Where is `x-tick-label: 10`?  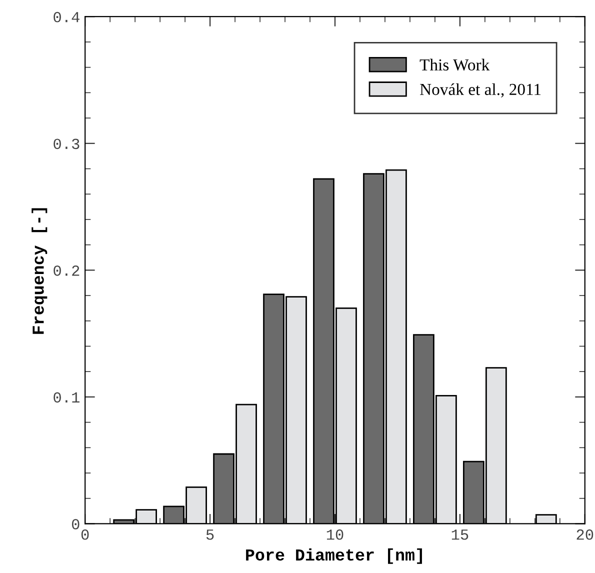 x-tick-label: 10 is located at coordinates (335, 534).